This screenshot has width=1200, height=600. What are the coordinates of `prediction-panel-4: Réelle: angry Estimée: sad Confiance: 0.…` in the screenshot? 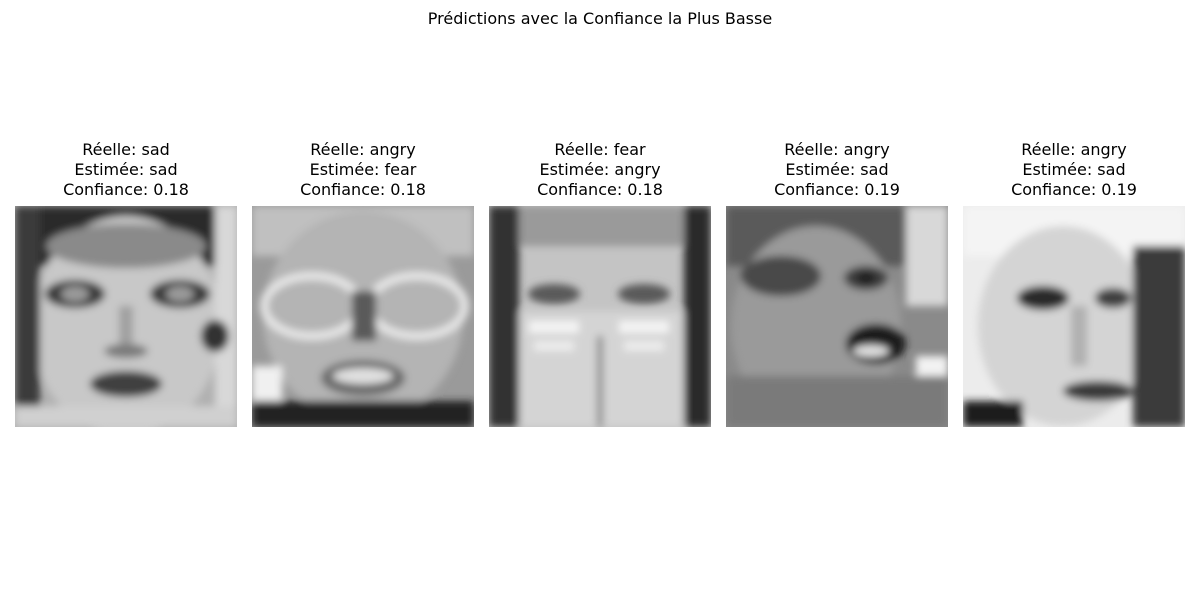 It's located at (837, 283).